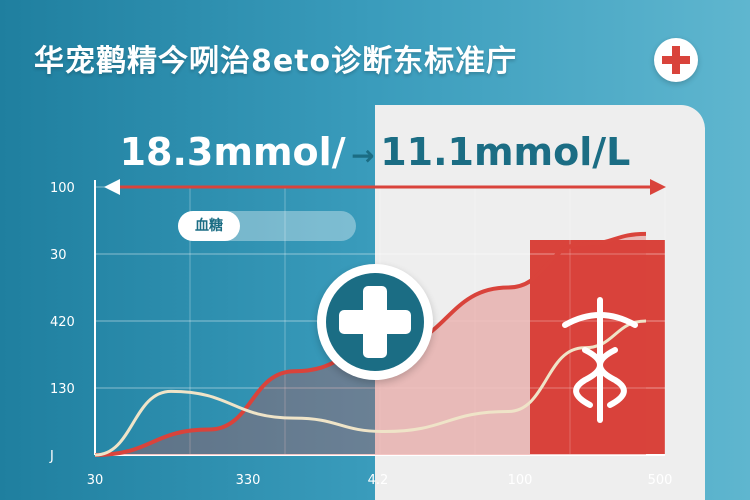 The image size is (750, 500). What do you see at coordinates (62, 389) in the screenshot?
I see `y-tick-label: 130` at bounding box center [62, 389].